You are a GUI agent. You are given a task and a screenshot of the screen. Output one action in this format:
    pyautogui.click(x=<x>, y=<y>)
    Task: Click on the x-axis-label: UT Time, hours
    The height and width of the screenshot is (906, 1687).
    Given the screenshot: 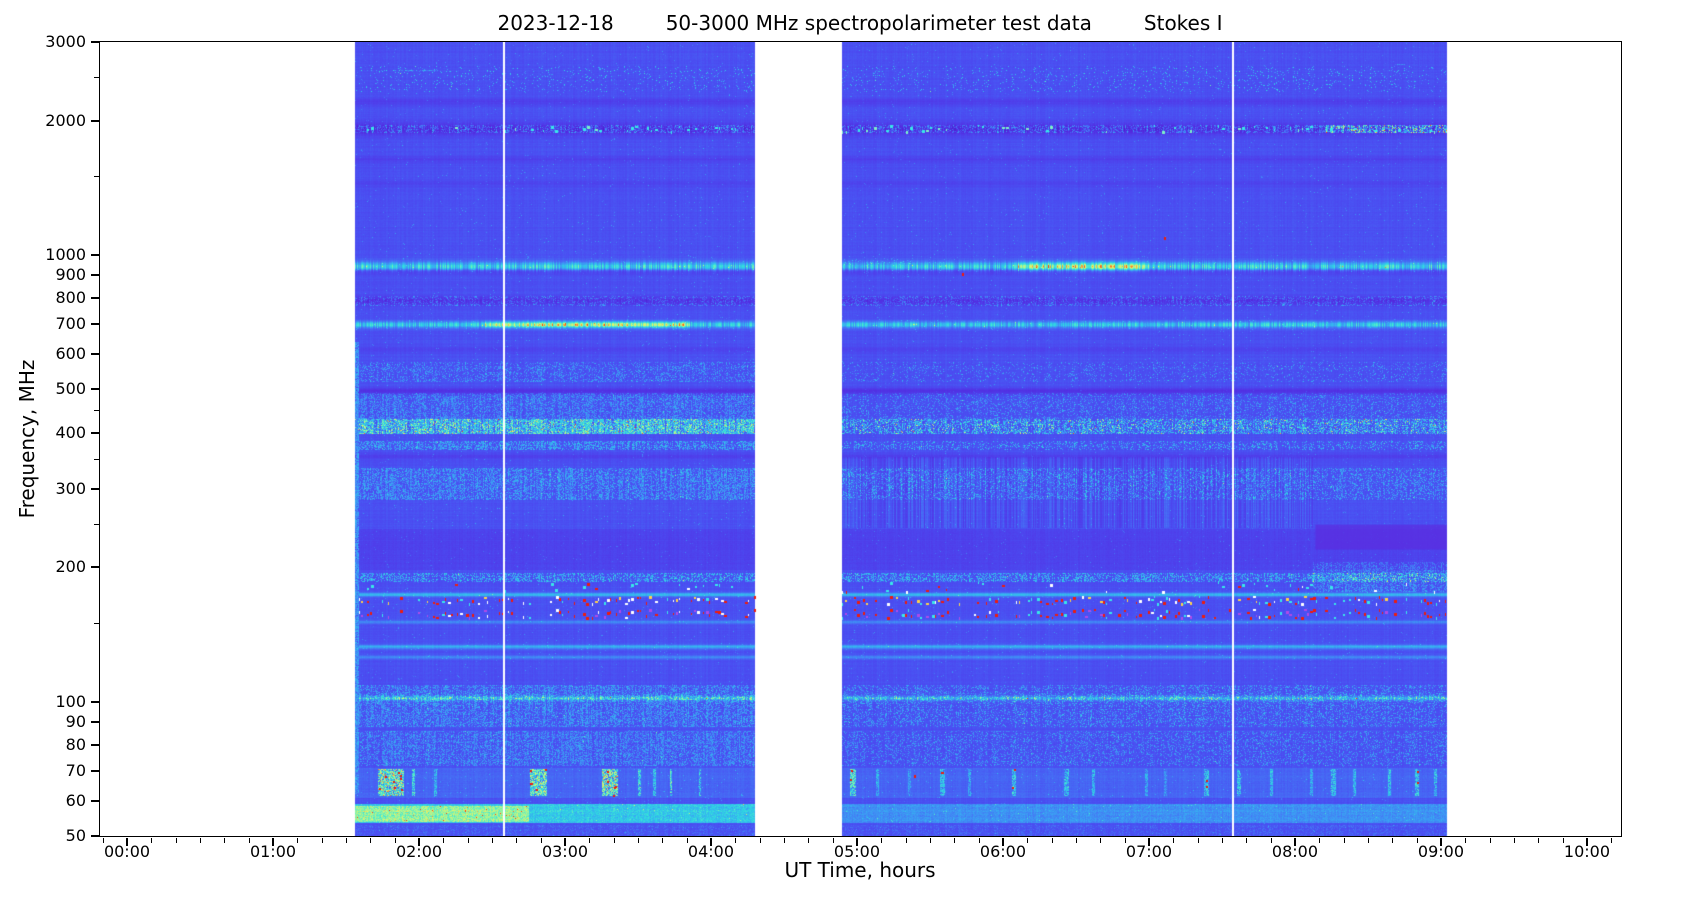 What is the action you would take?
    pyautogui.click(x=860, y=870)
    